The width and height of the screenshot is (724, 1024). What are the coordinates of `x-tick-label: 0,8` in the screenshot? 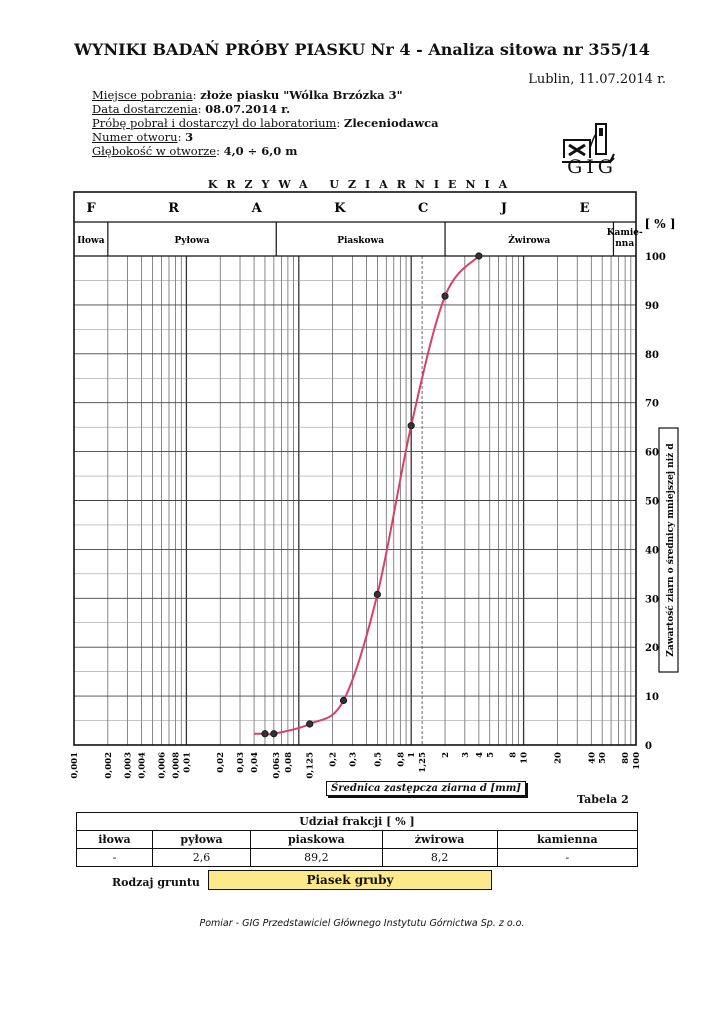 It's located at (401, 759).